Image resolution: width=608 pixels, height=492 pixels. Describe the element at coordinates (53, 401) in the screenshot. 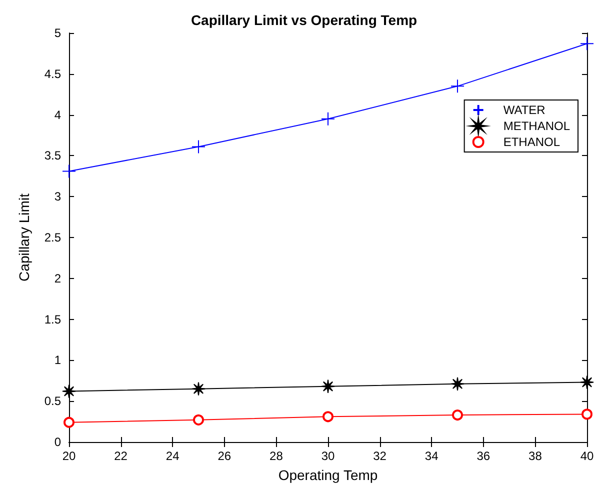

I see `y-tick-label: 0.5` at that location.